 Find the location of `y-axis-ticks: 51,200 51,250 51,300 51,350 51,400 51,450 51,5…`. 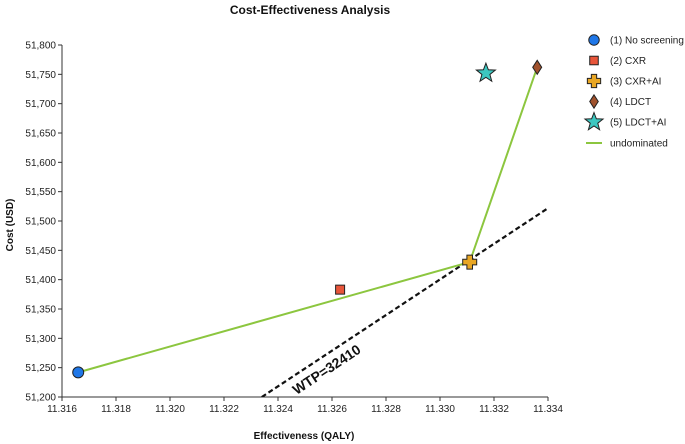

y-axis-ticks: 51,200 51,250 51,300 51,350 51,400 51,450 51,5… is located at coordinates (43, 222).